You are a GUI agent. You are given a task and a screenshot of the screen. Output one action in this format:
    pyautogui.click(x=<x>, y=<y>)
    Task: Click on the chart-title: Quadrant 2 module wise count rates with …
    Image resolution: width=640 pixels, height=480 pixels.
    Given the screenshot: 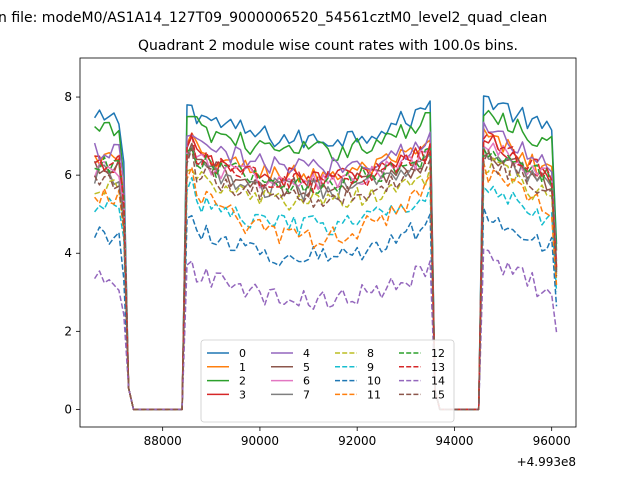 What is the action you would take?
    pyautogui.click(x=328, y=46)
    